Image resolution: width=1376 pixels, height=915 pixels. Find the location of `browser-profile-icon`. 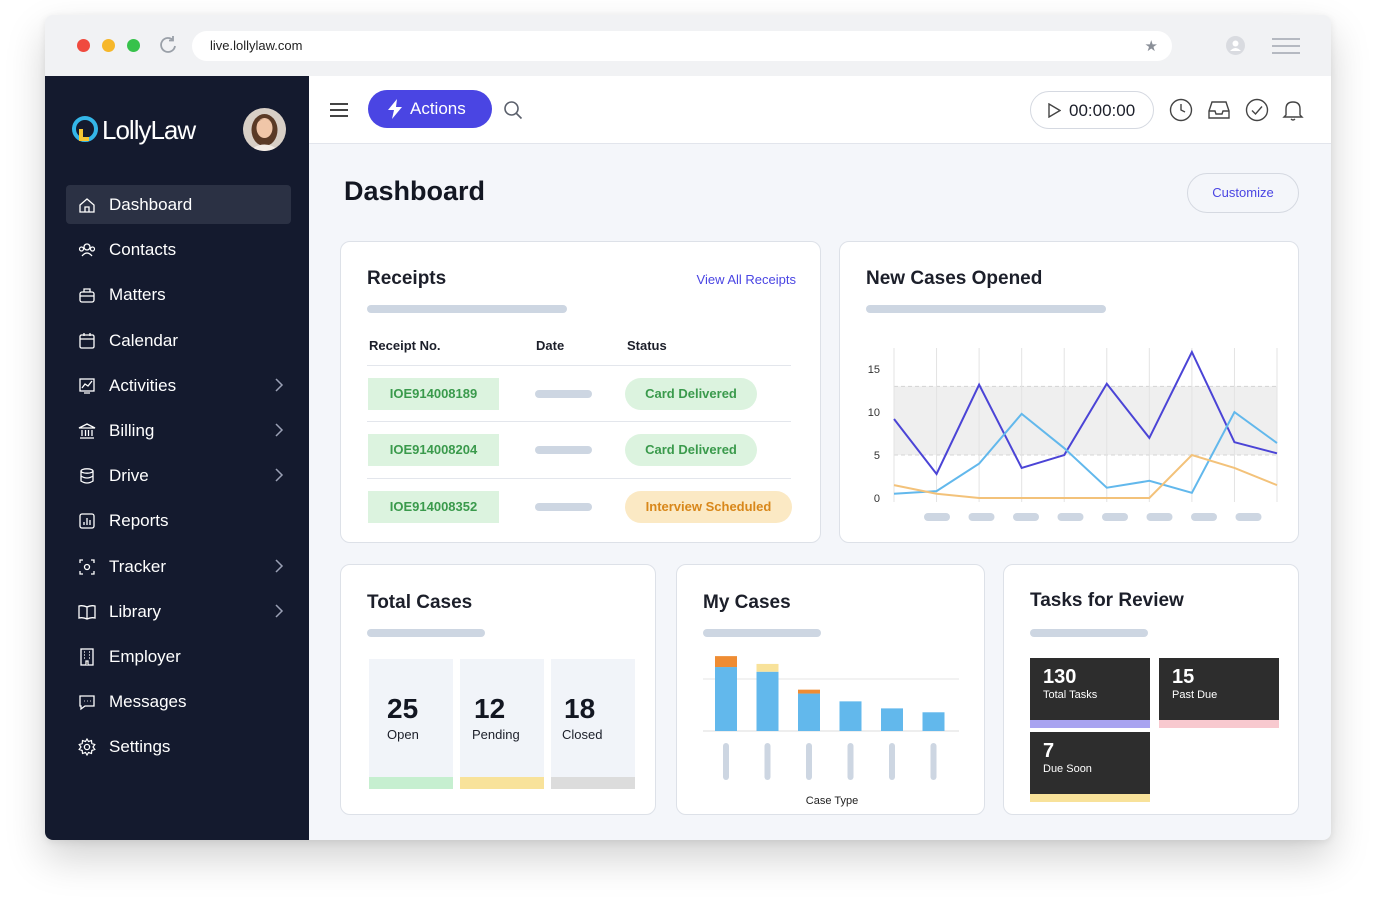

browser-profile-icon is located at coordinates (1235, 45).